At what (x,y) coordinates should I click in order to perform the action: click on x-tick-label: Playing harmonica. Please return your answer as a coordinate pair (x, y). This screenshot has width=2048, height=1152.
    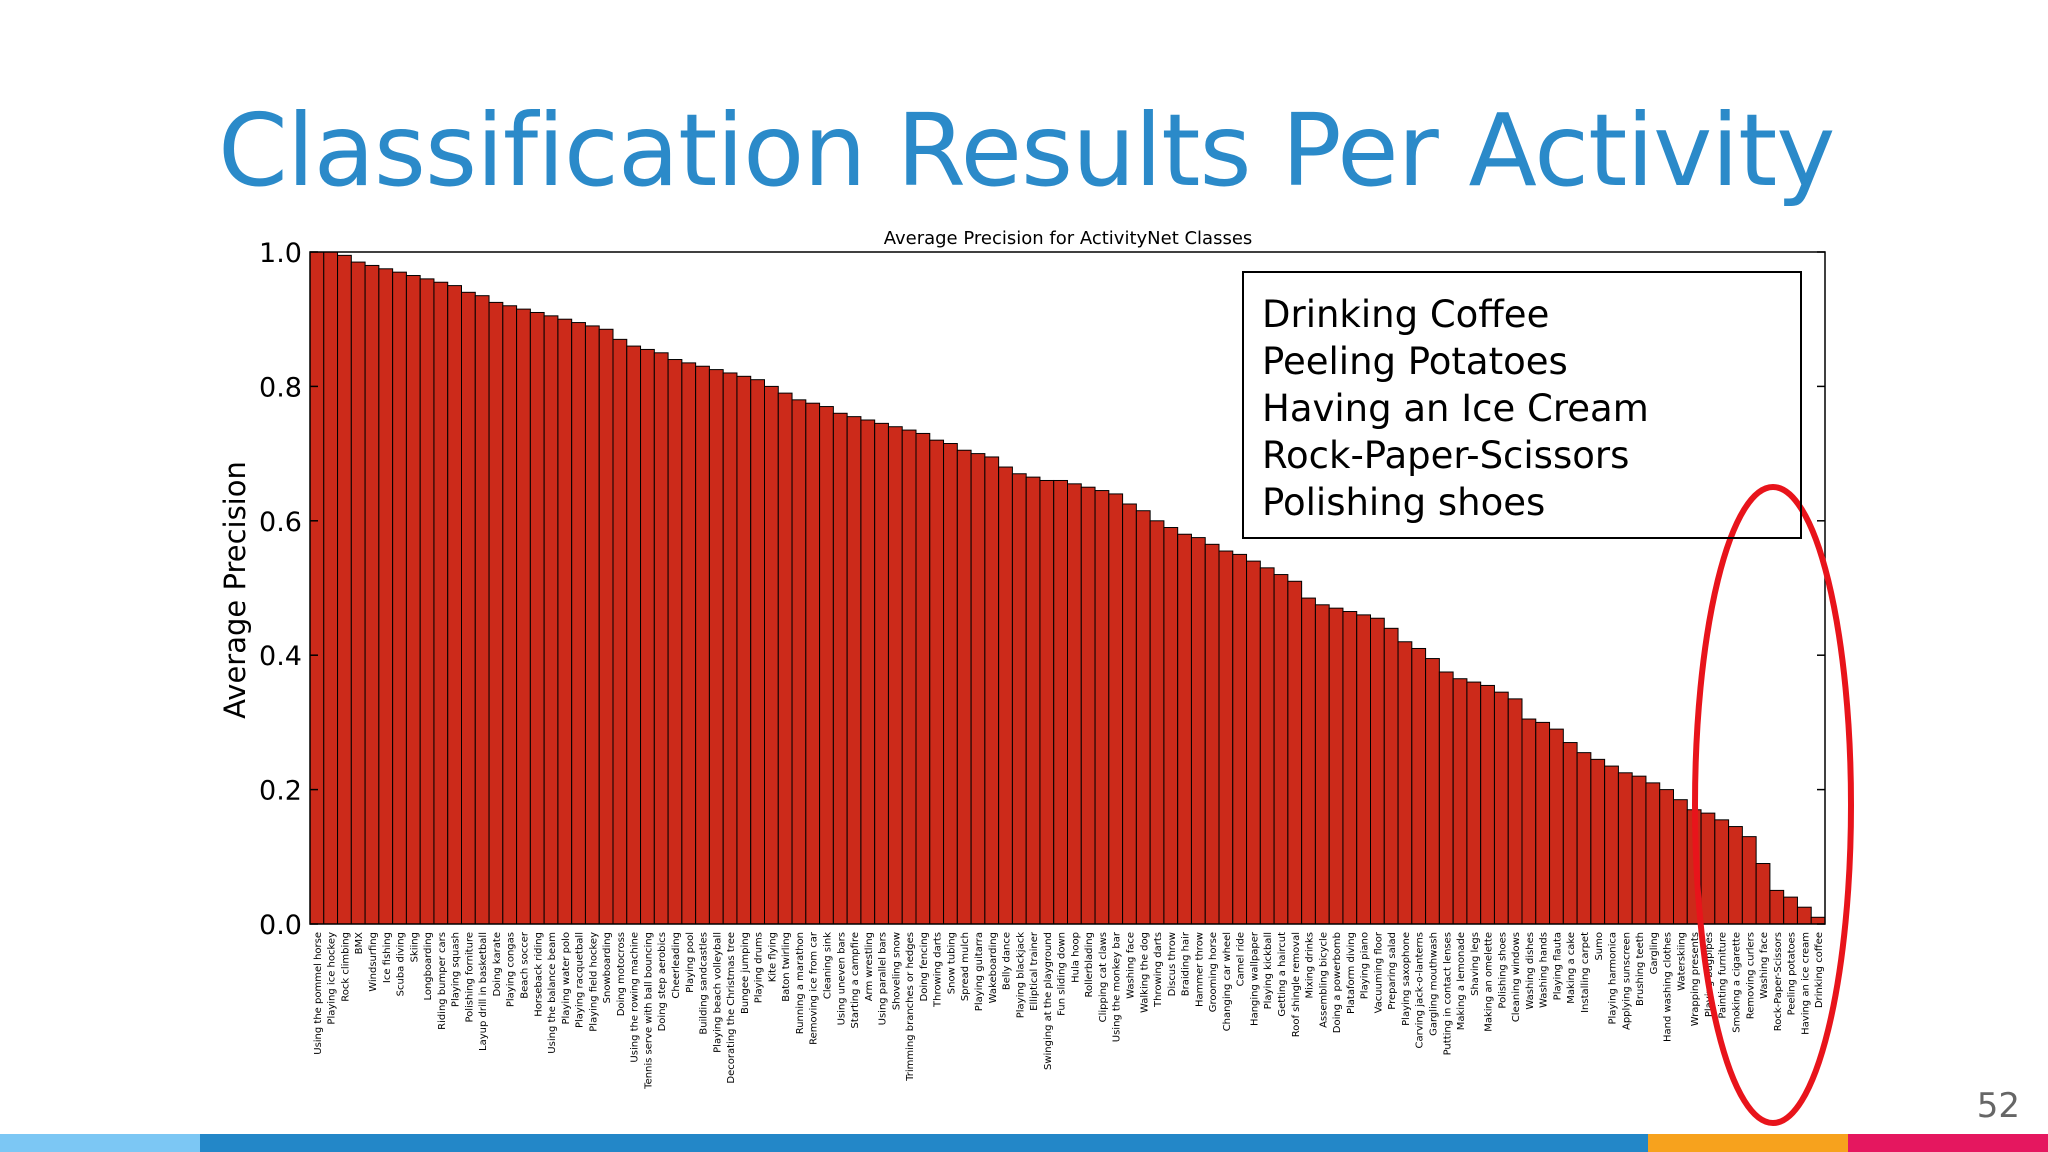
    Looking at the image, I should click on (1613, 978).